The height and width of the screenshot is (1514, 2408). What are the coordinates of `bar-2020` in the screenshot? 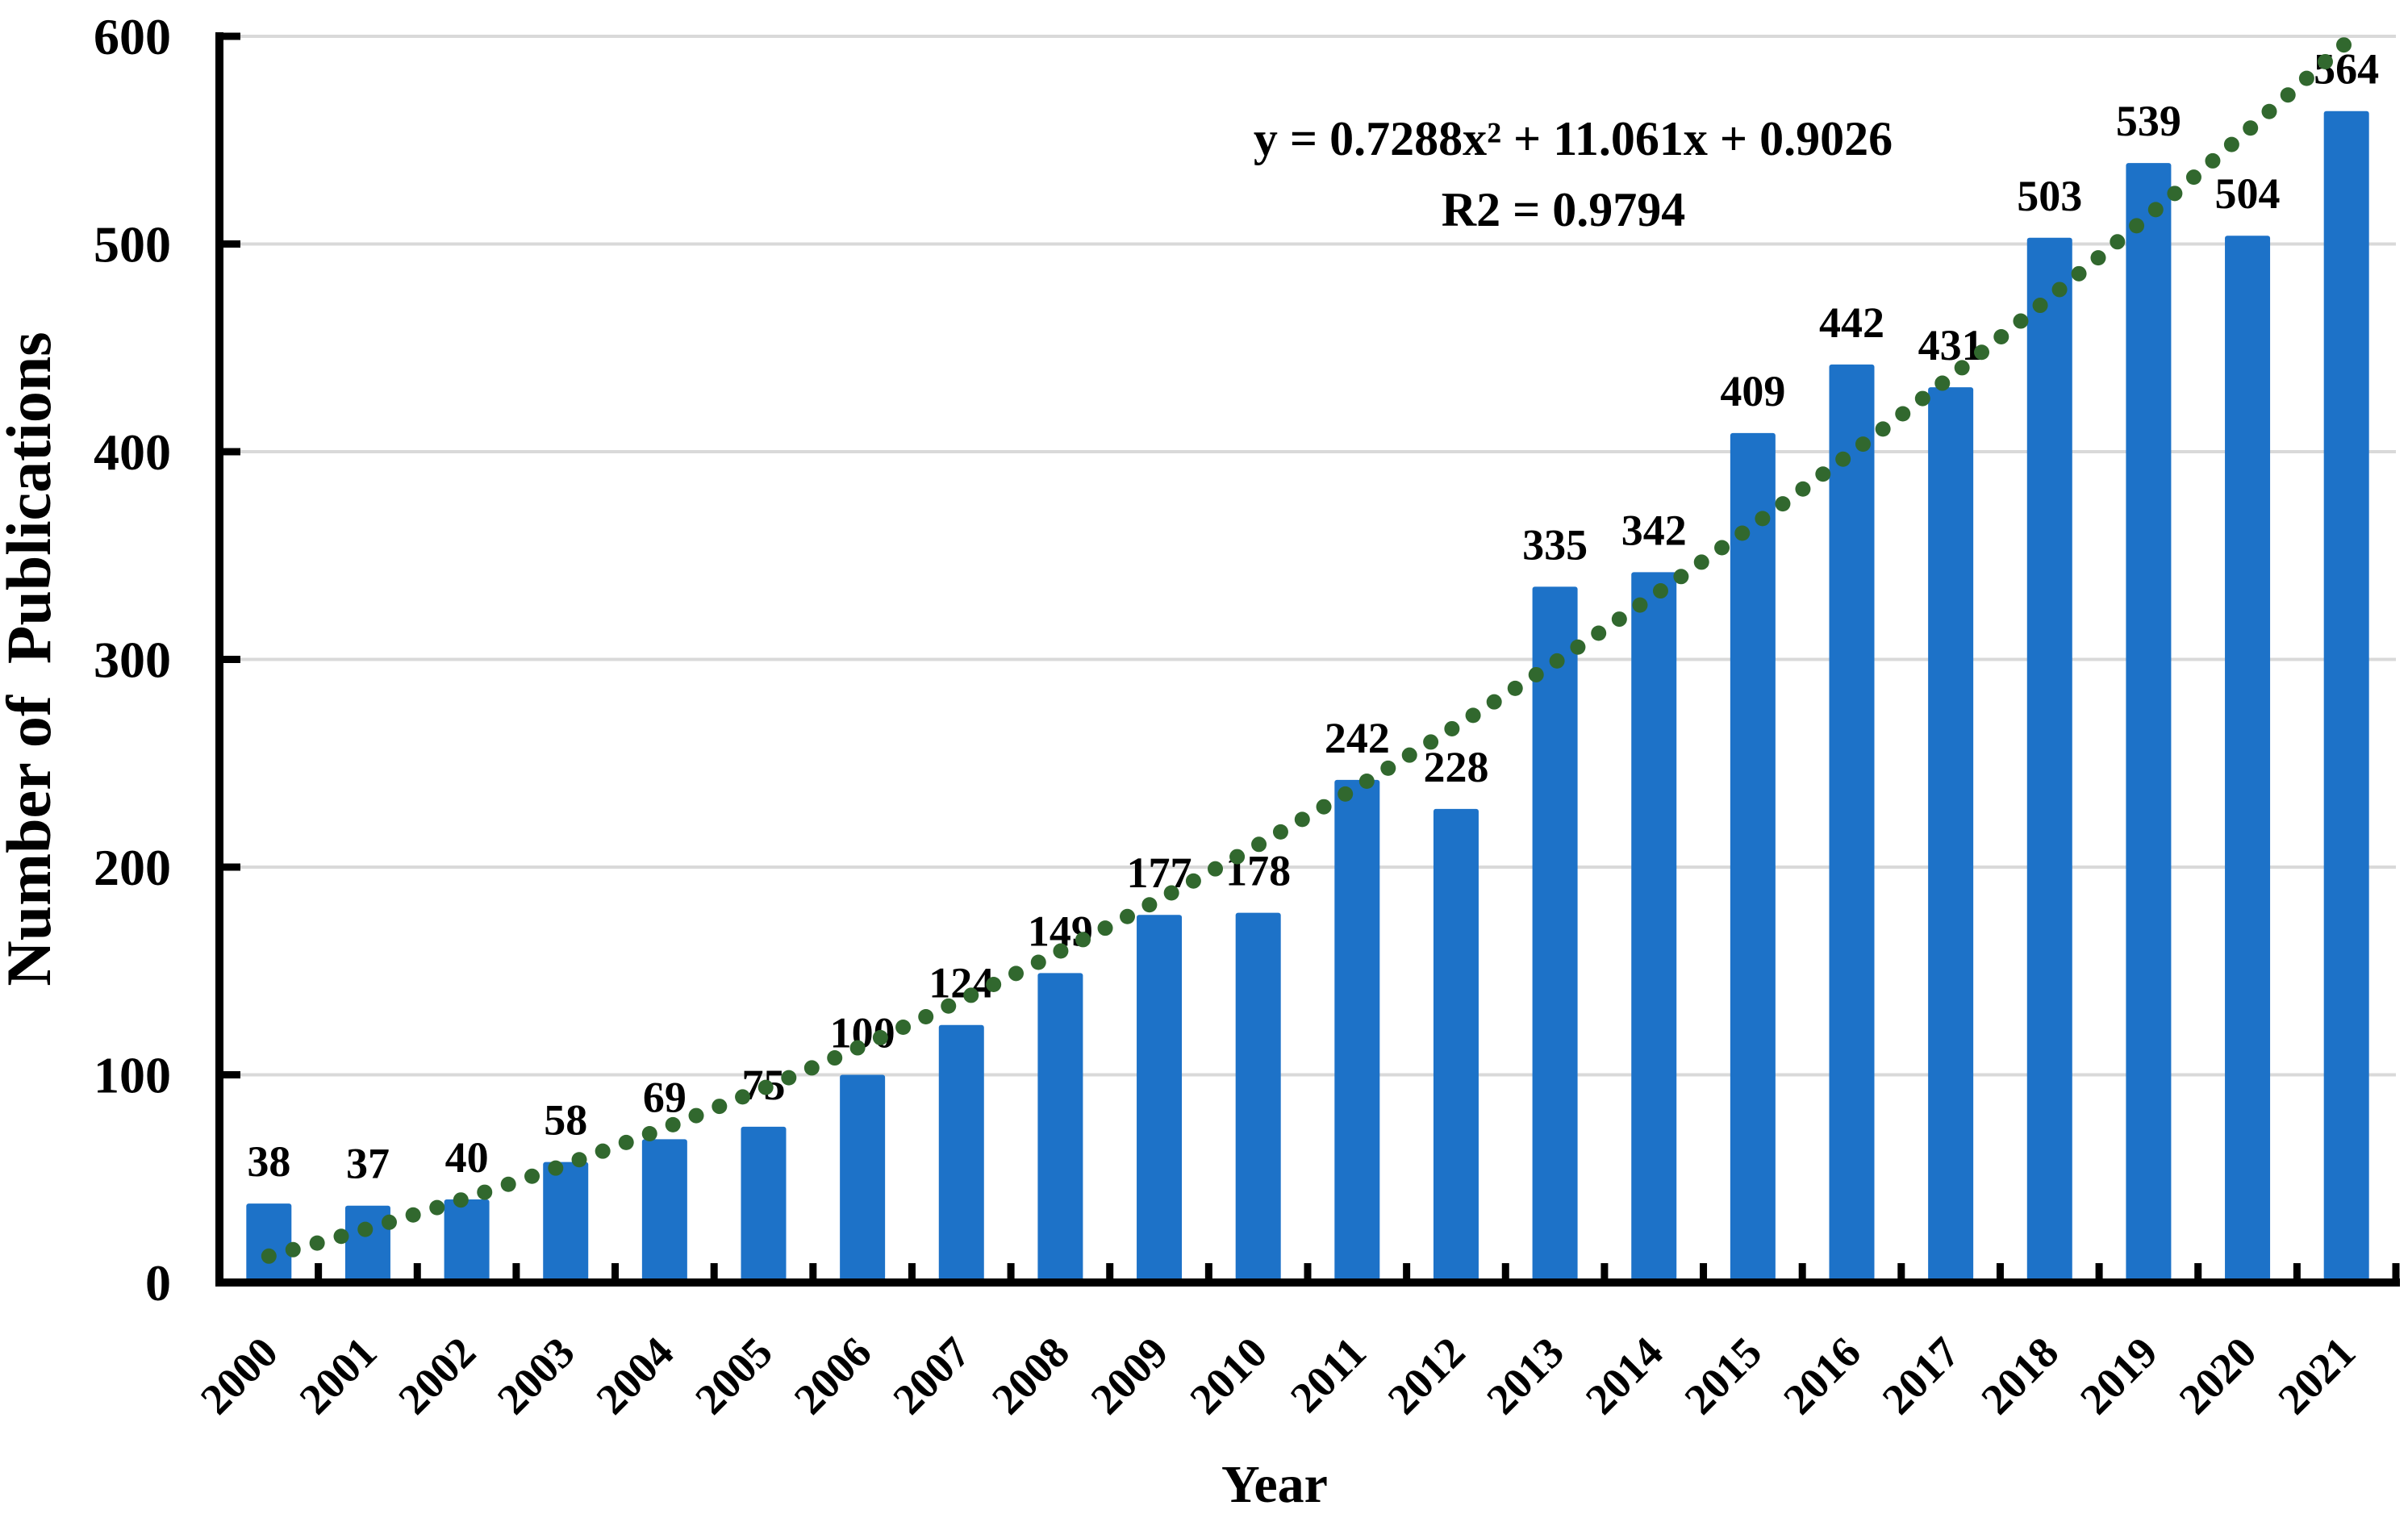 It's located at (2248, 759).